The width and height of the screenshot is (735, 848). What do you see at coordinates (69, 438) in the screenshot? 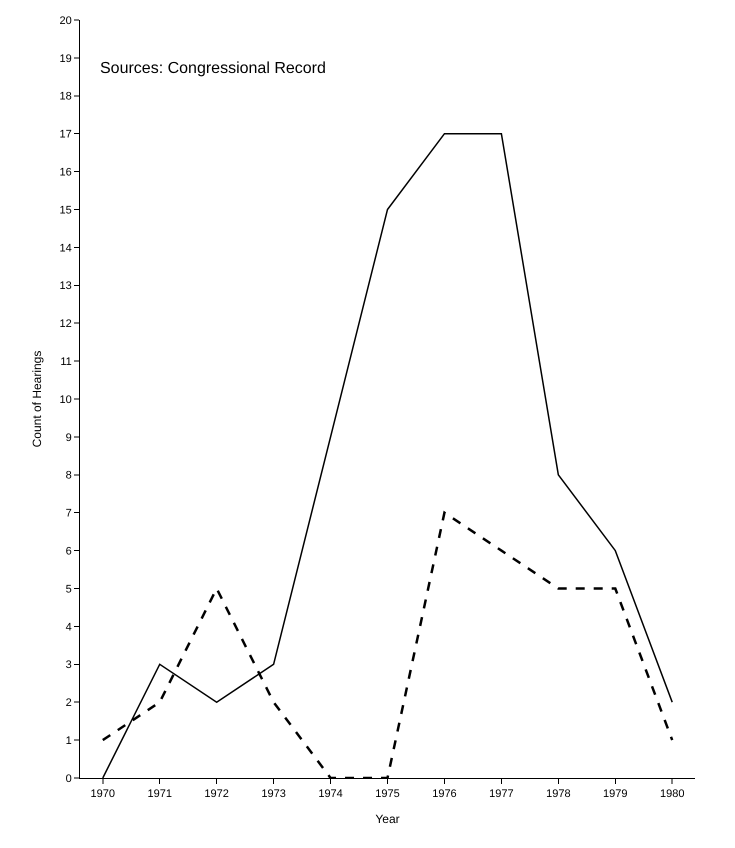
I see `y-tick-label: 9` at bounding box center [69, 438].